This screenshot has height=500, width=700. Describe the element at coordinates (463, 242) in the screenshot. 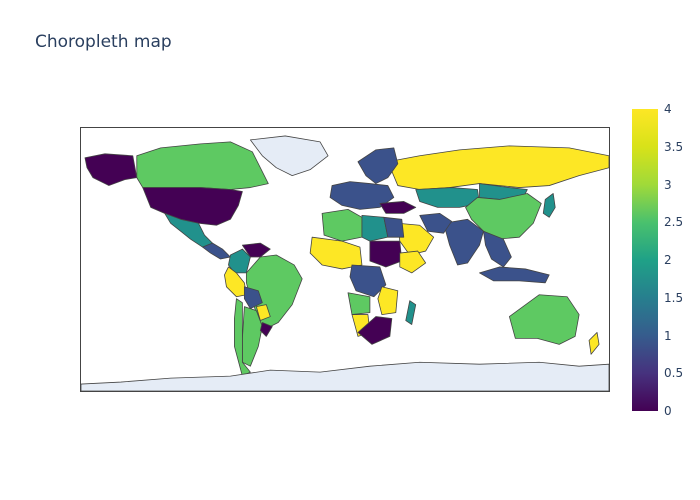

I see `country-india` at that location.